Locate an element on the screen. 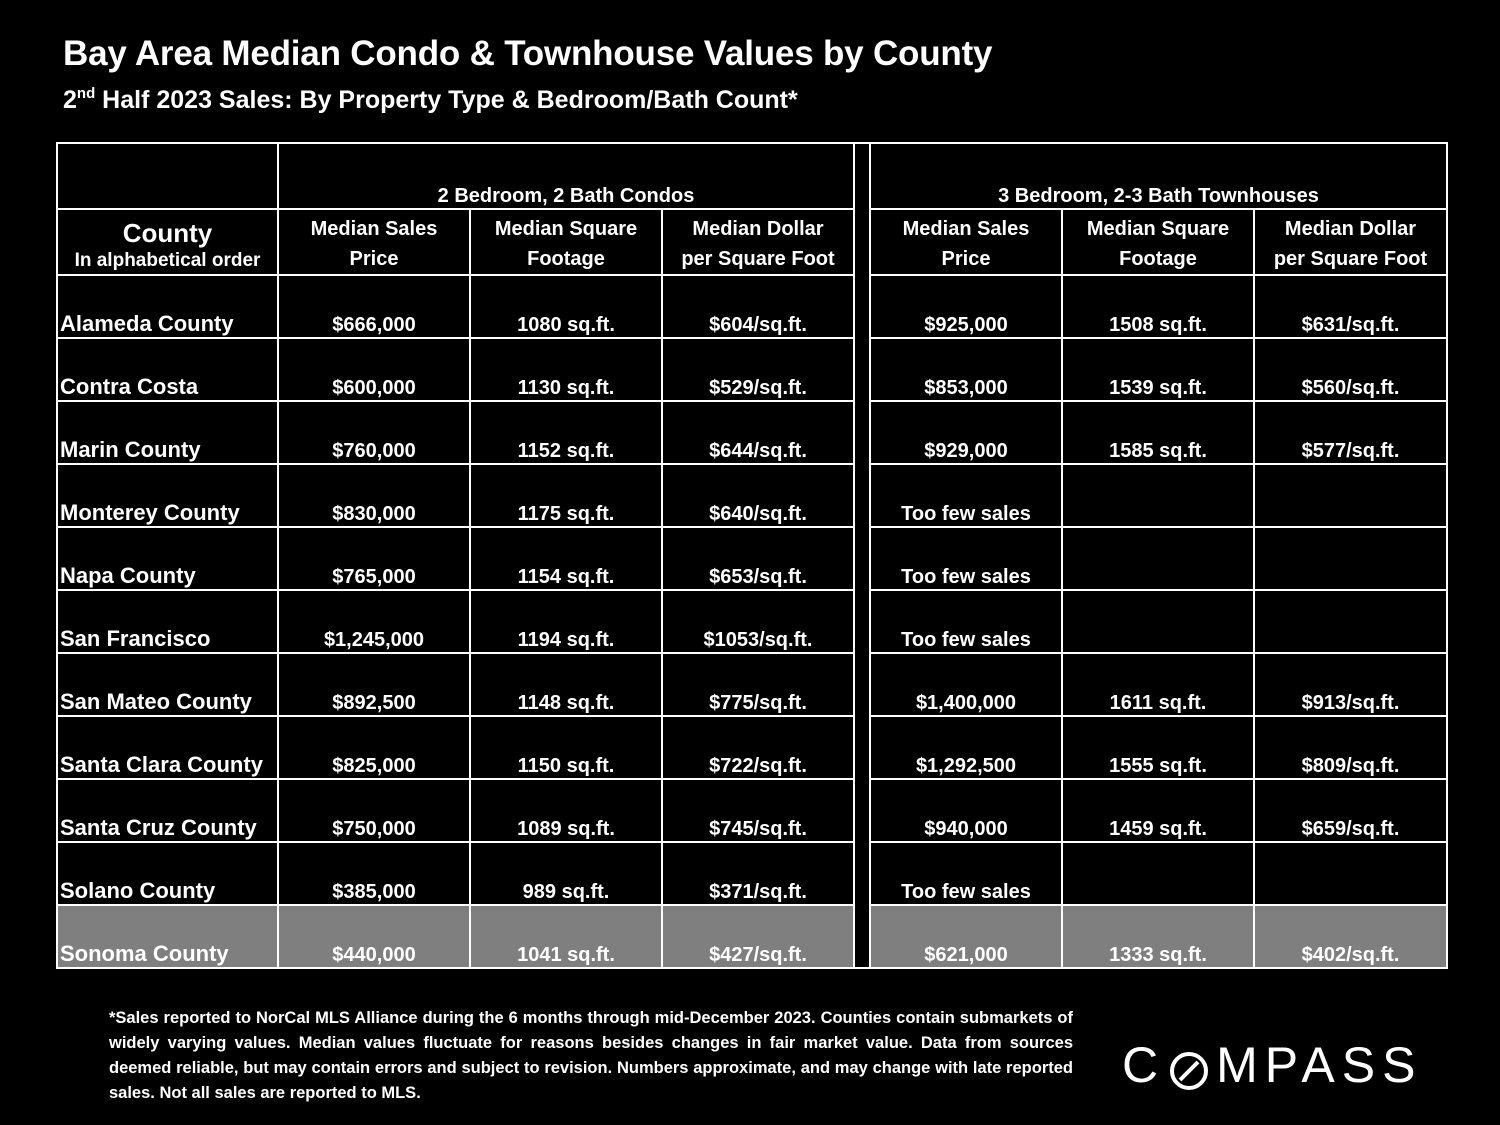  condo-median-sqft: 1194 sq.ft. is located at coordinates (566, 621).